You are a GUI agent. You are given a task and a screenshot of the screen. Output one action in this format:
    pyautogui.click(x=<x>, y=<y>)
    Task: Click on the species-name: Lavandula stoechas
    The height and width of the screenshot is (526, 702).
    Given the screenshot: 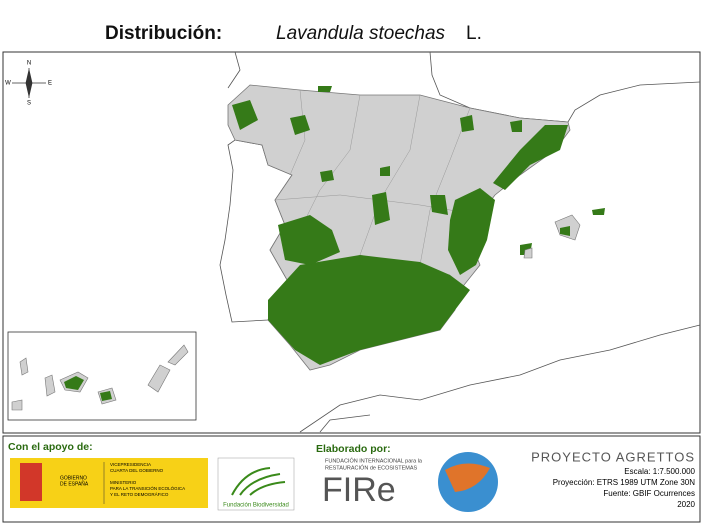 What is the action you would take?
    pyautogui.click(x=361, y=33)
    